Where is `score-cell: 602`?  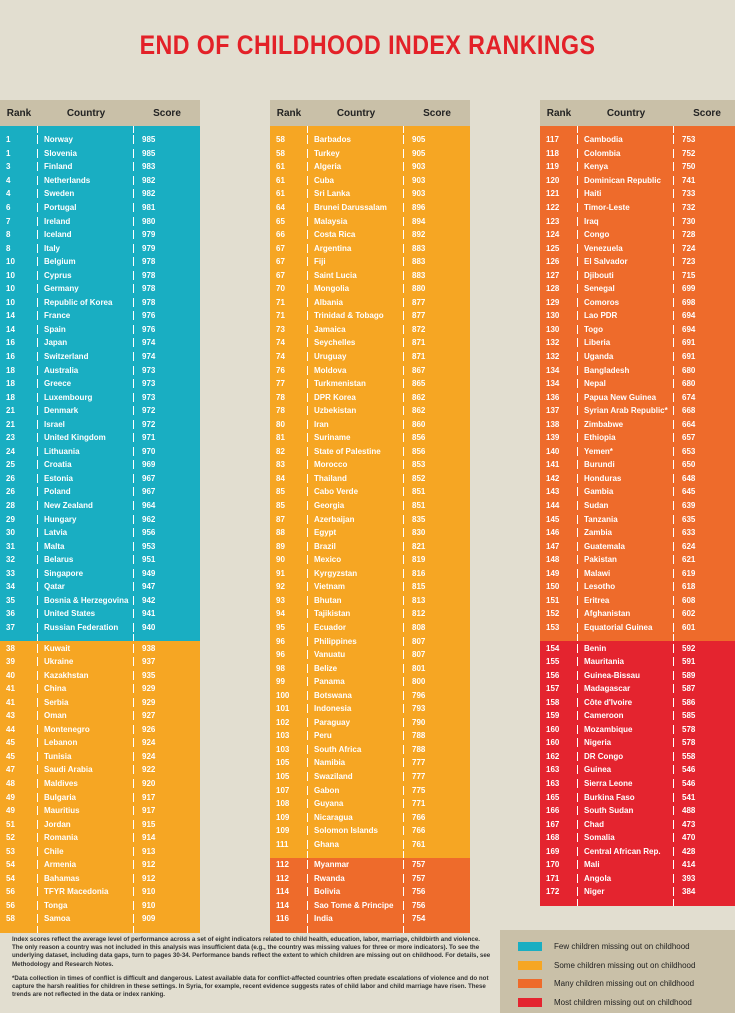
score-cell: 602 is located at coordinates (689, 614).